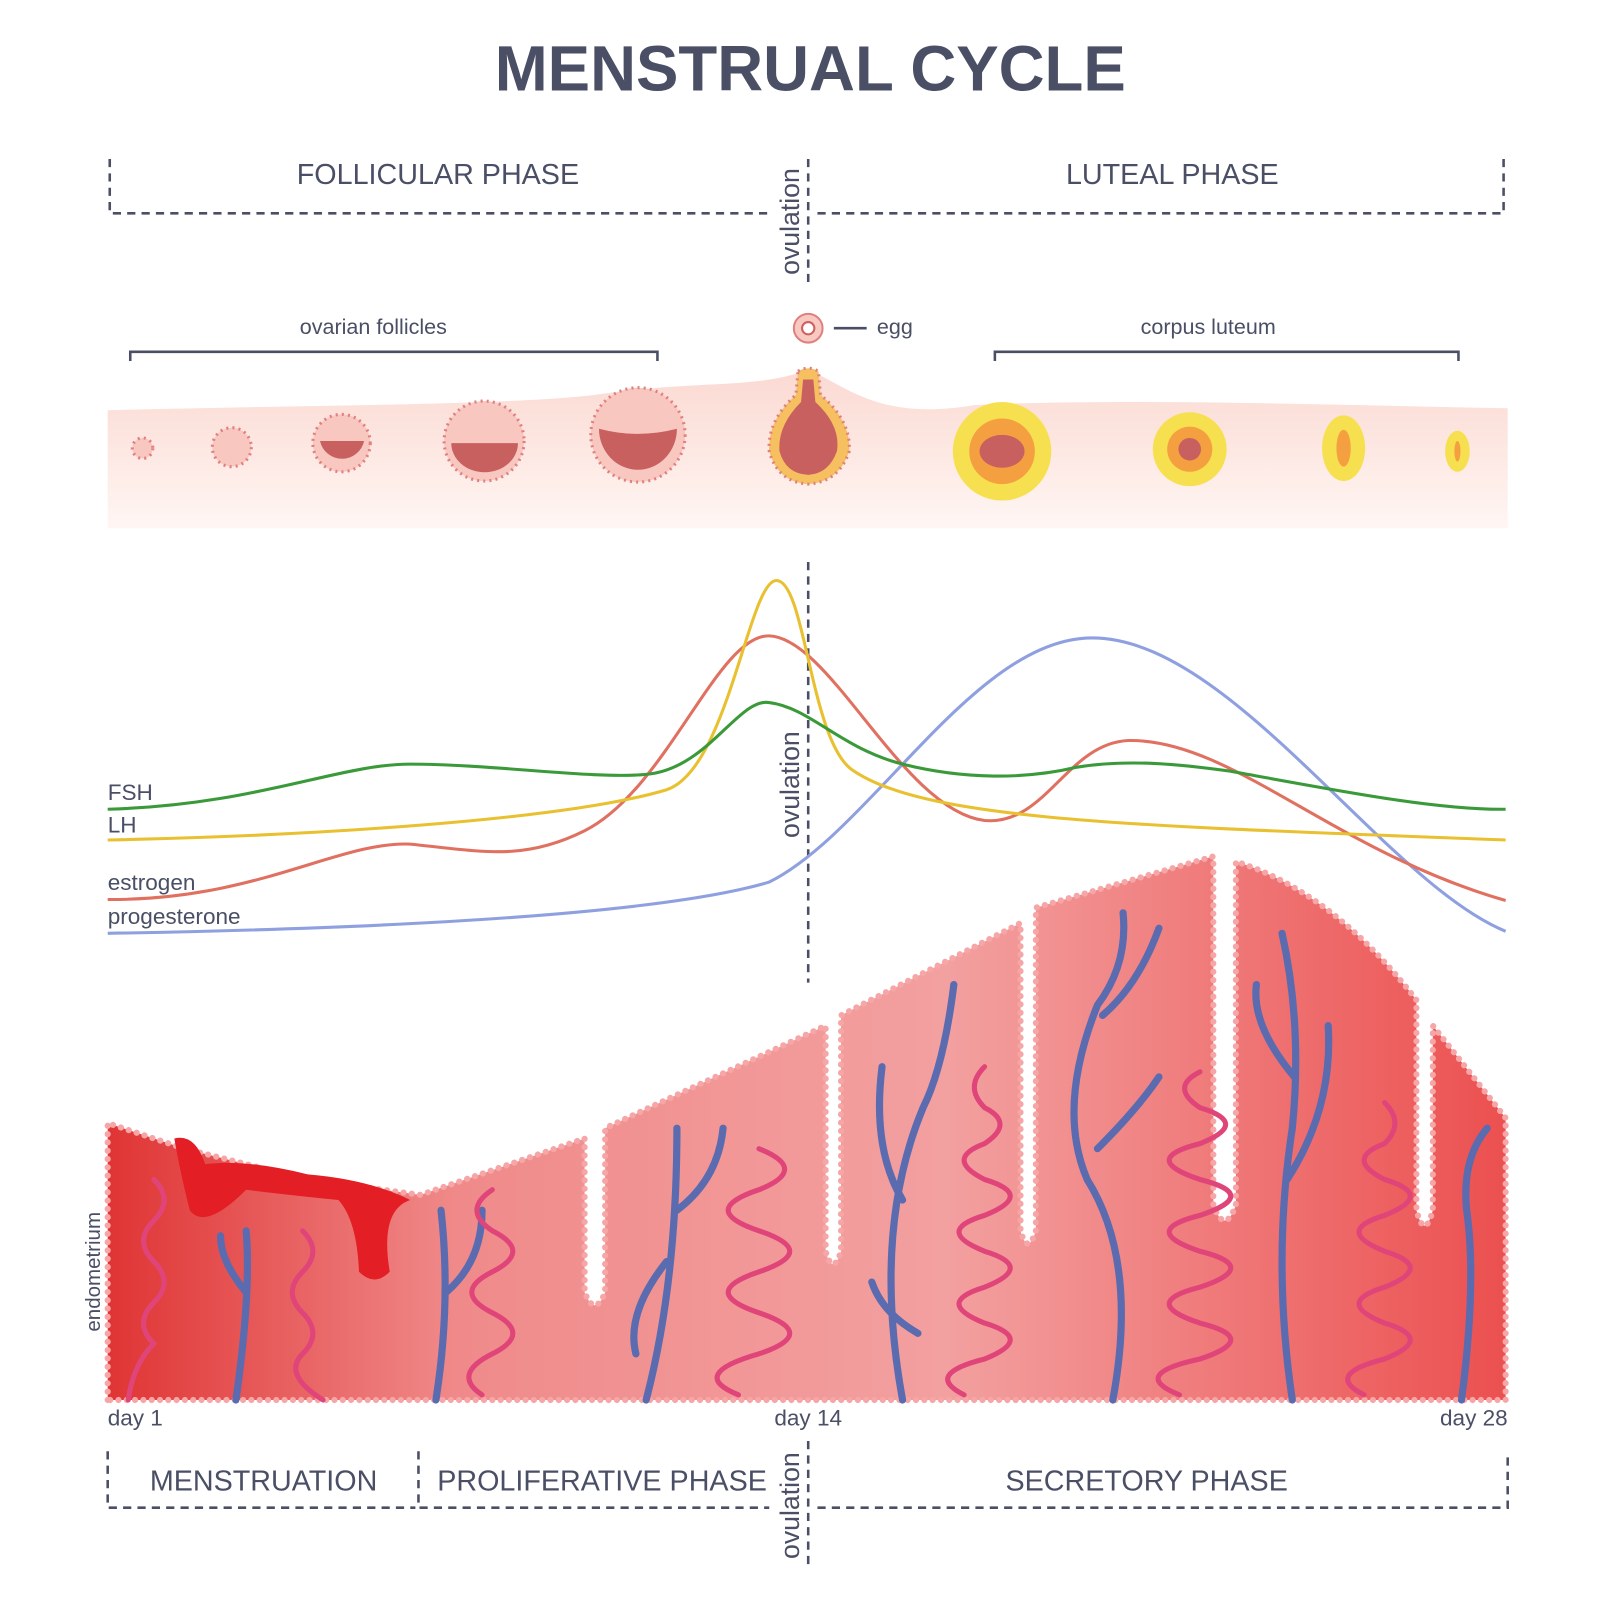 The height and width of the screenshot is (1600, 1600). What do you see at coordinates (806, 756) in the screenshot?
I see `fsh-curve` at bounding box center [806, 756].